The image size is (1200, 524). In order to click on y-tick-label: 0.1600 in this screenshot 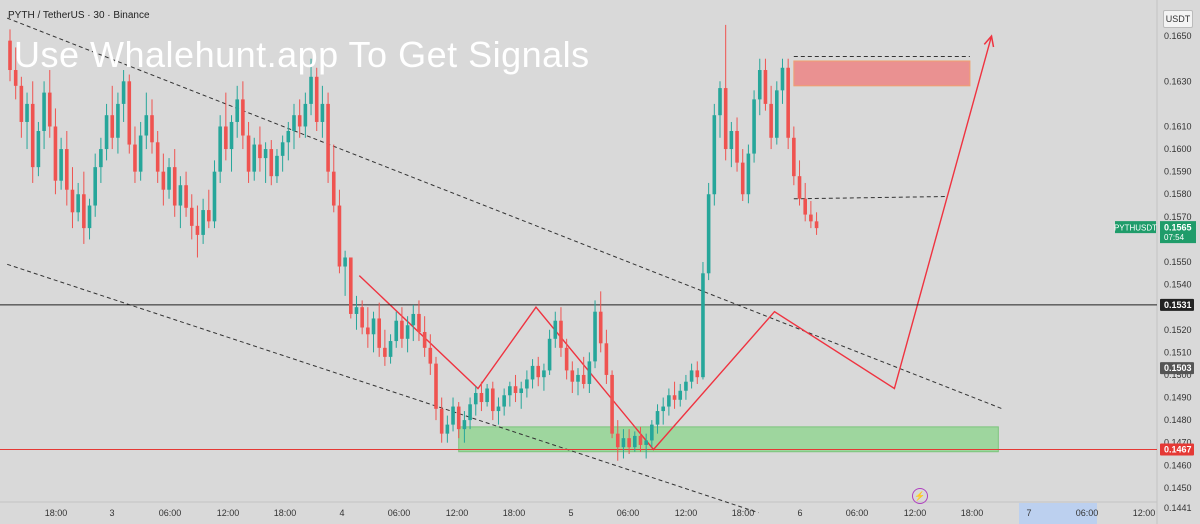, I will do `click(1178, 149)`.